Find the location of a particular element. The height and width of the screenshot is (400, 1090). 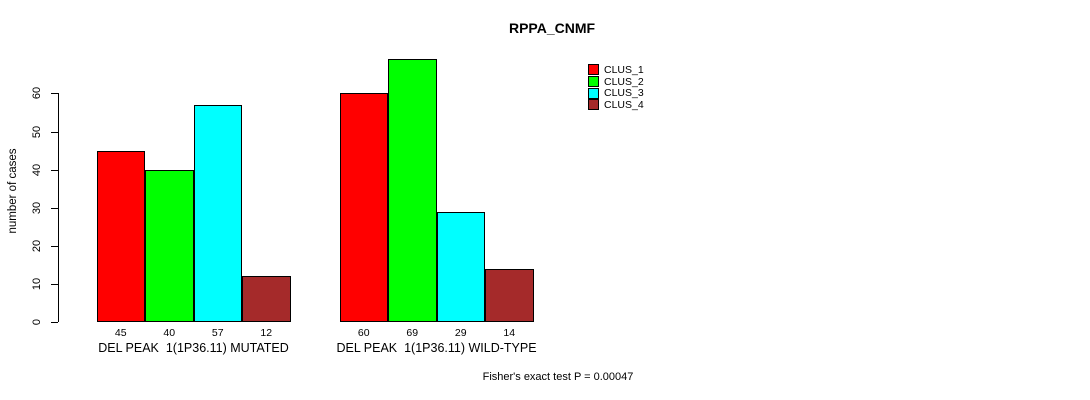

bar-clus_3-mutated is located at coordinates (217, 213).